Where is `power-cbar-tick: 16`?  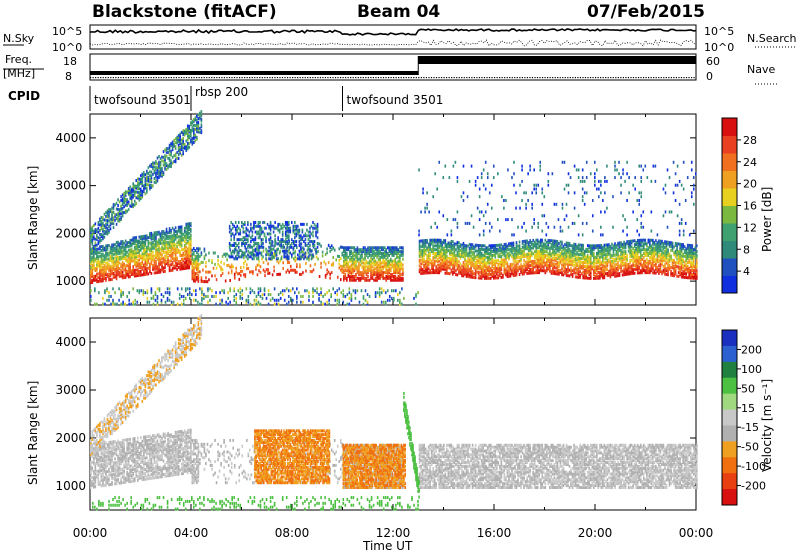
power-cbar-tick: 16 is located at coordinates (750, 206).